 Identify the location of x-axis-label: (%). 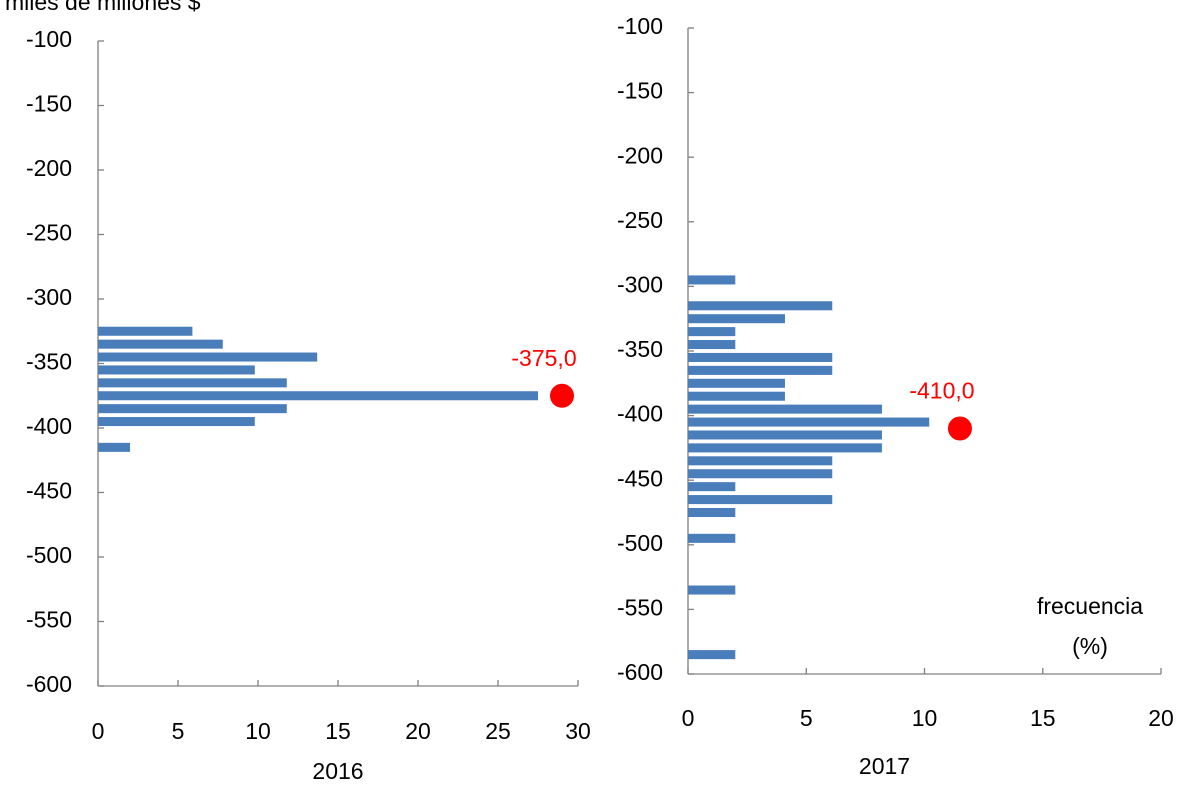
(1090, 646).